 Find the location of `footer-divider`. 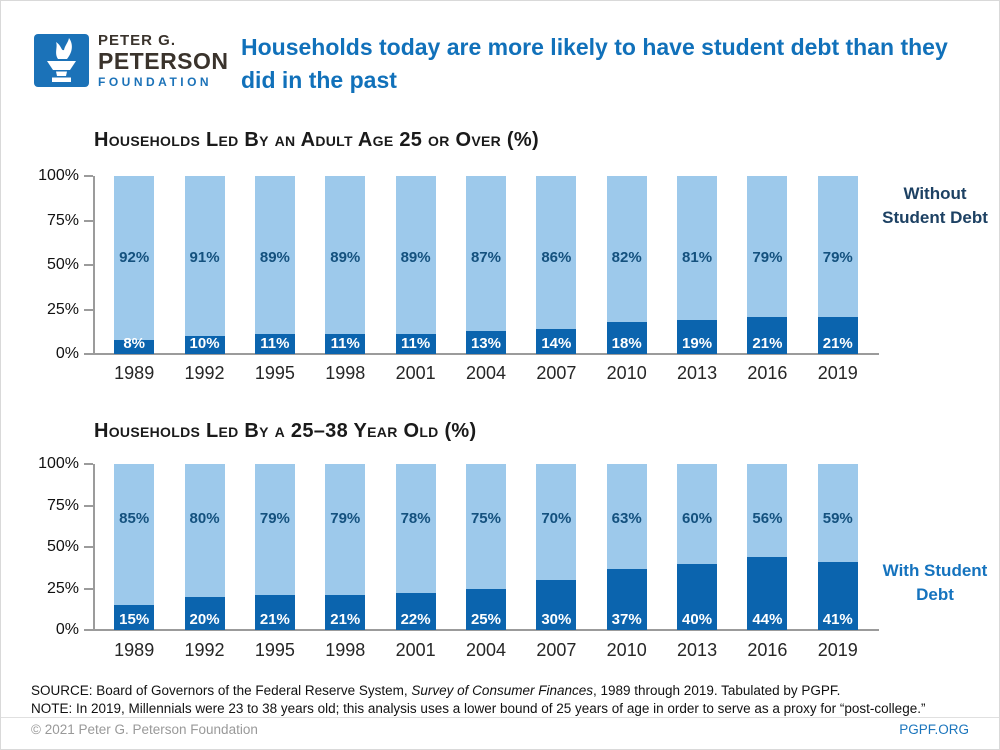

footer-divider is located at coordinates (500, 717).